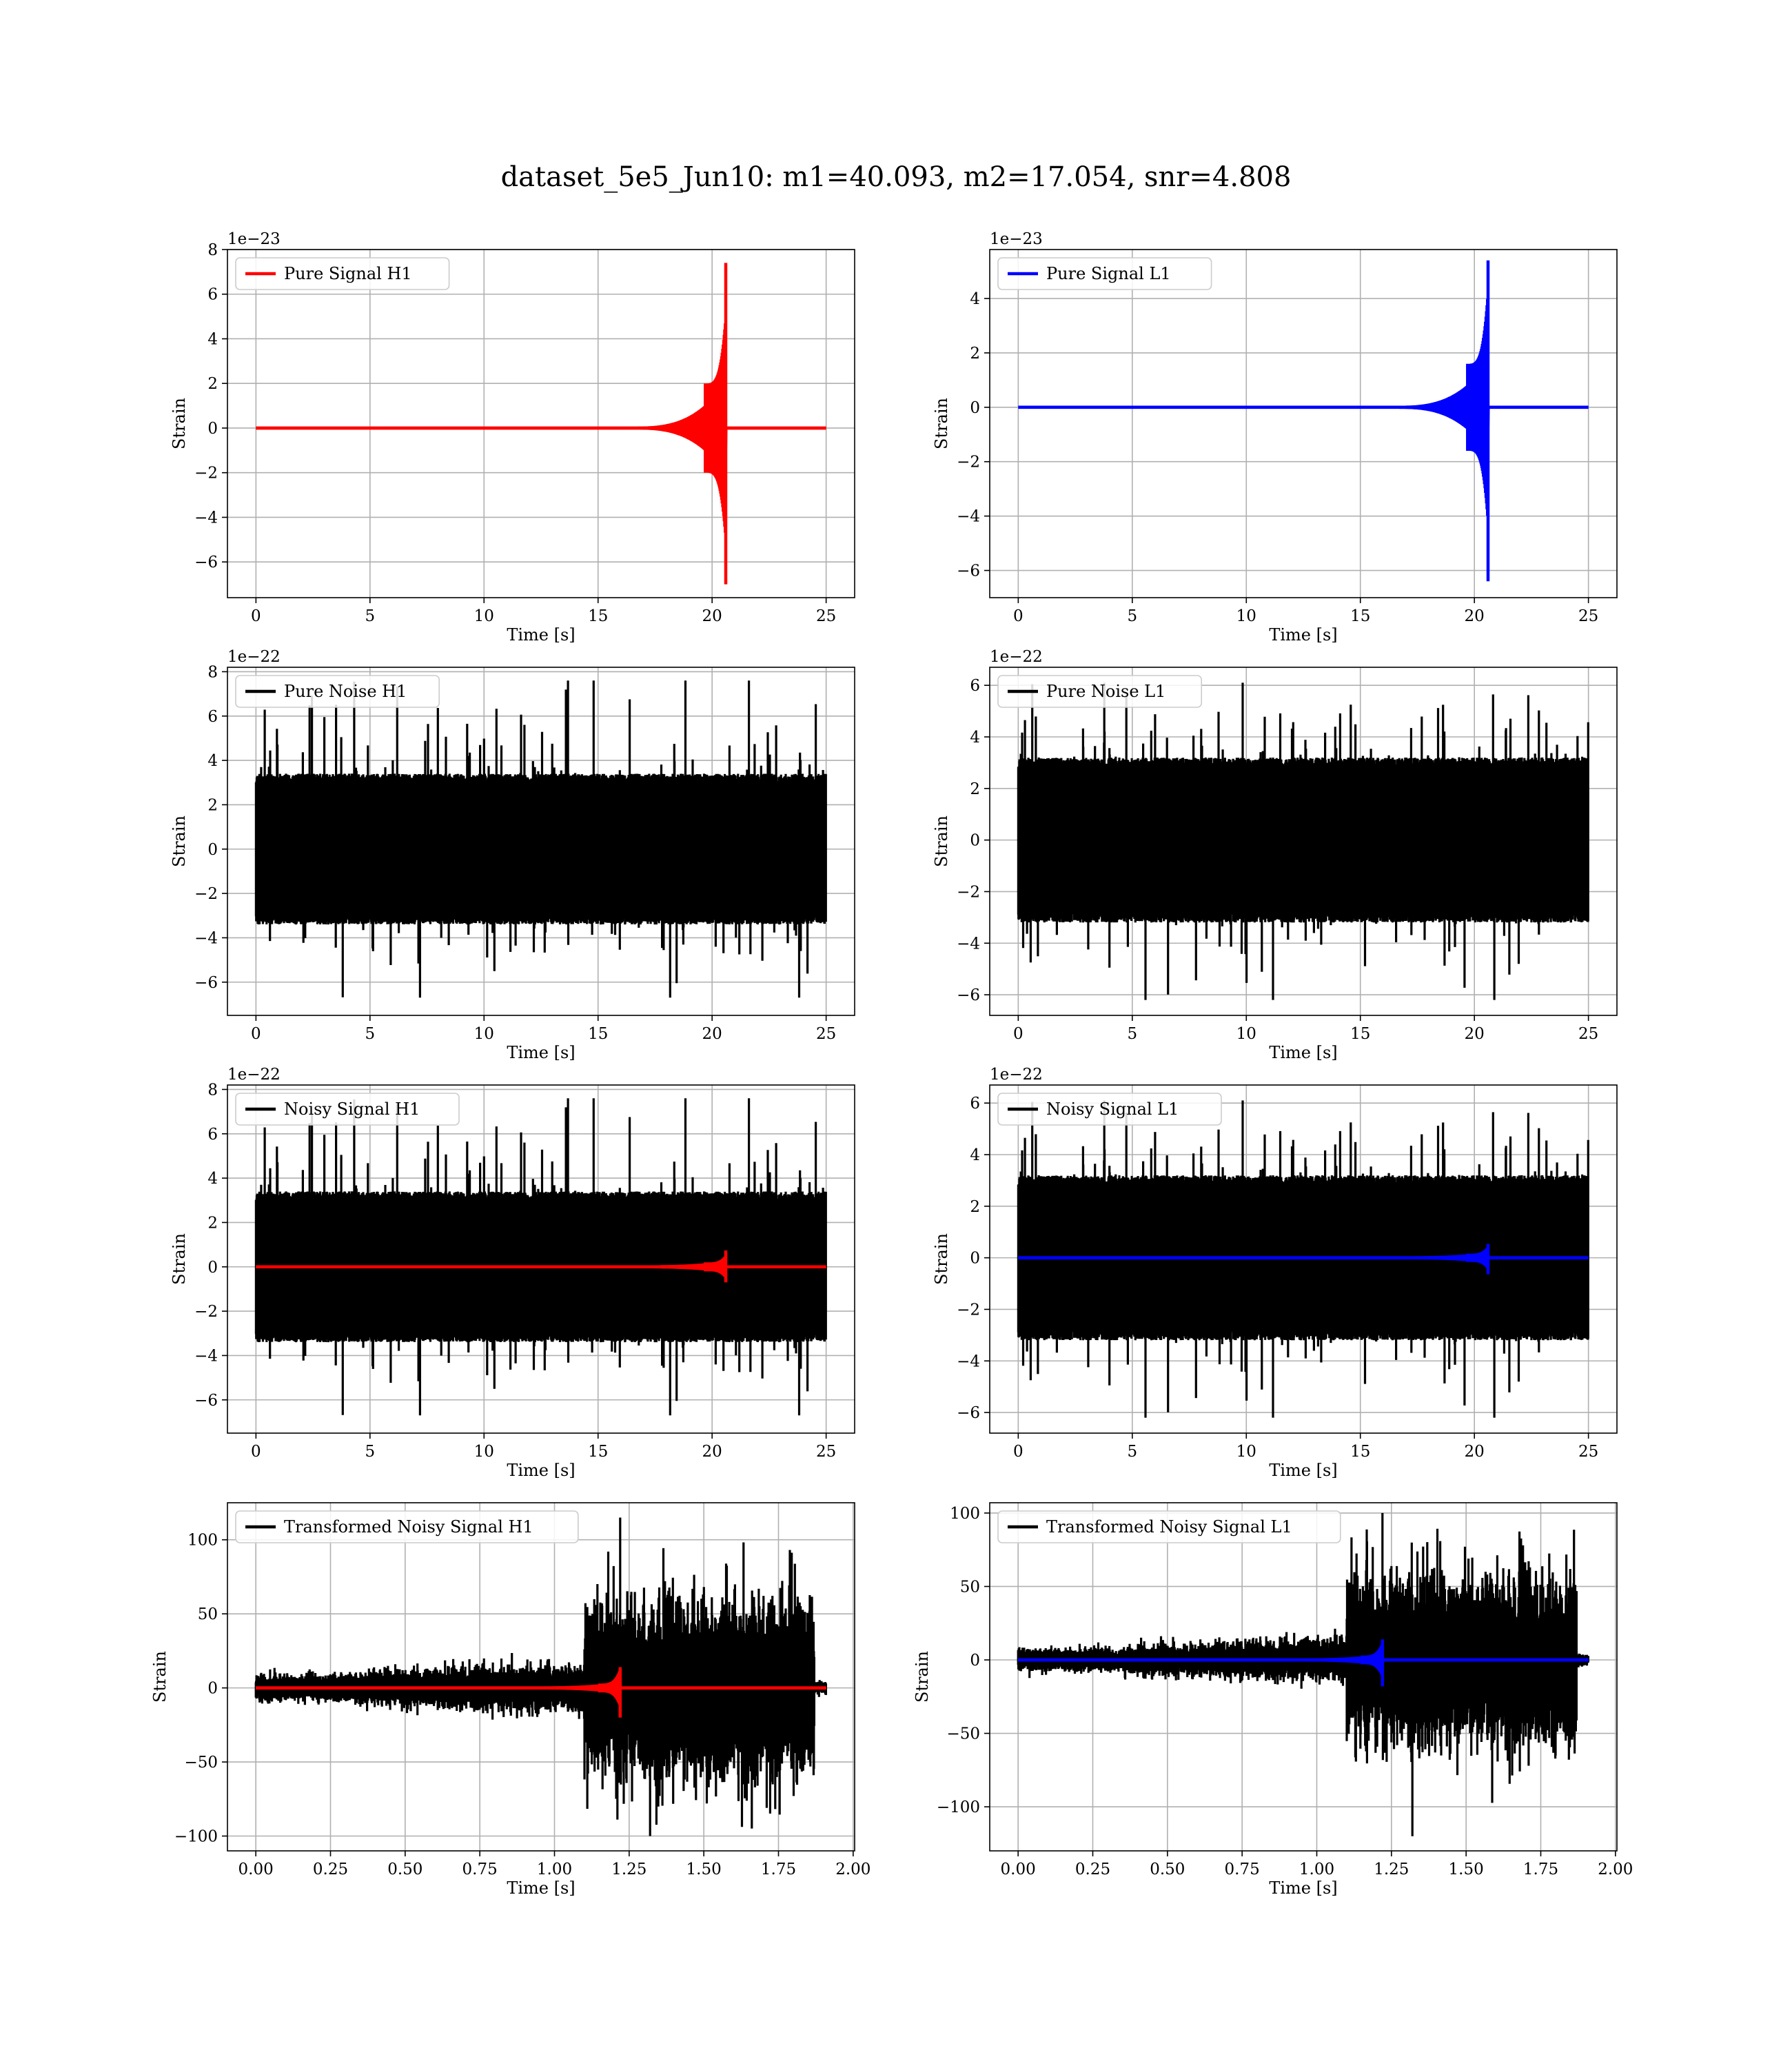  Describe the element at coordinates (1391, 1869) in the screenshot. I see `x-tick-label: 1.25` at that location.